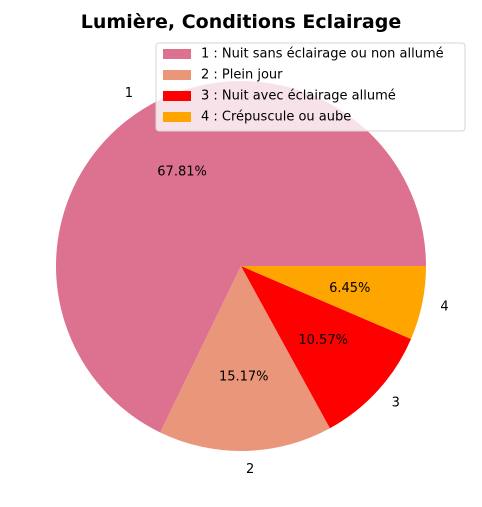 This screenshot has height=507, width=482. Describe the element at coordinates (242, 75) in the screenshot. I see `legend-label-2: 2 : Plein jour` at that location.